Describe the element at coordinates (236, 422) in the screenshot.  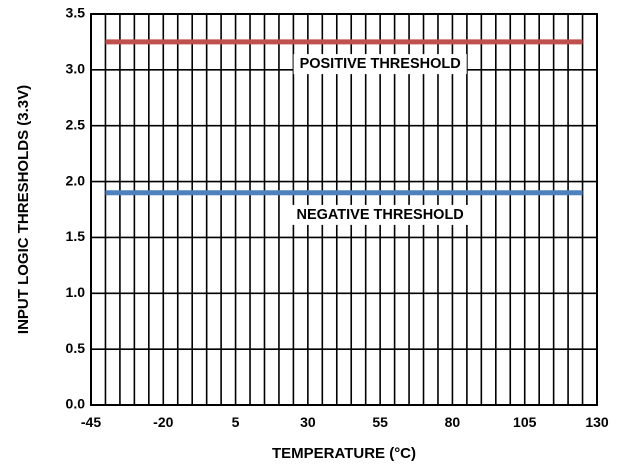
I see `x-tick-label: 5` at that location.